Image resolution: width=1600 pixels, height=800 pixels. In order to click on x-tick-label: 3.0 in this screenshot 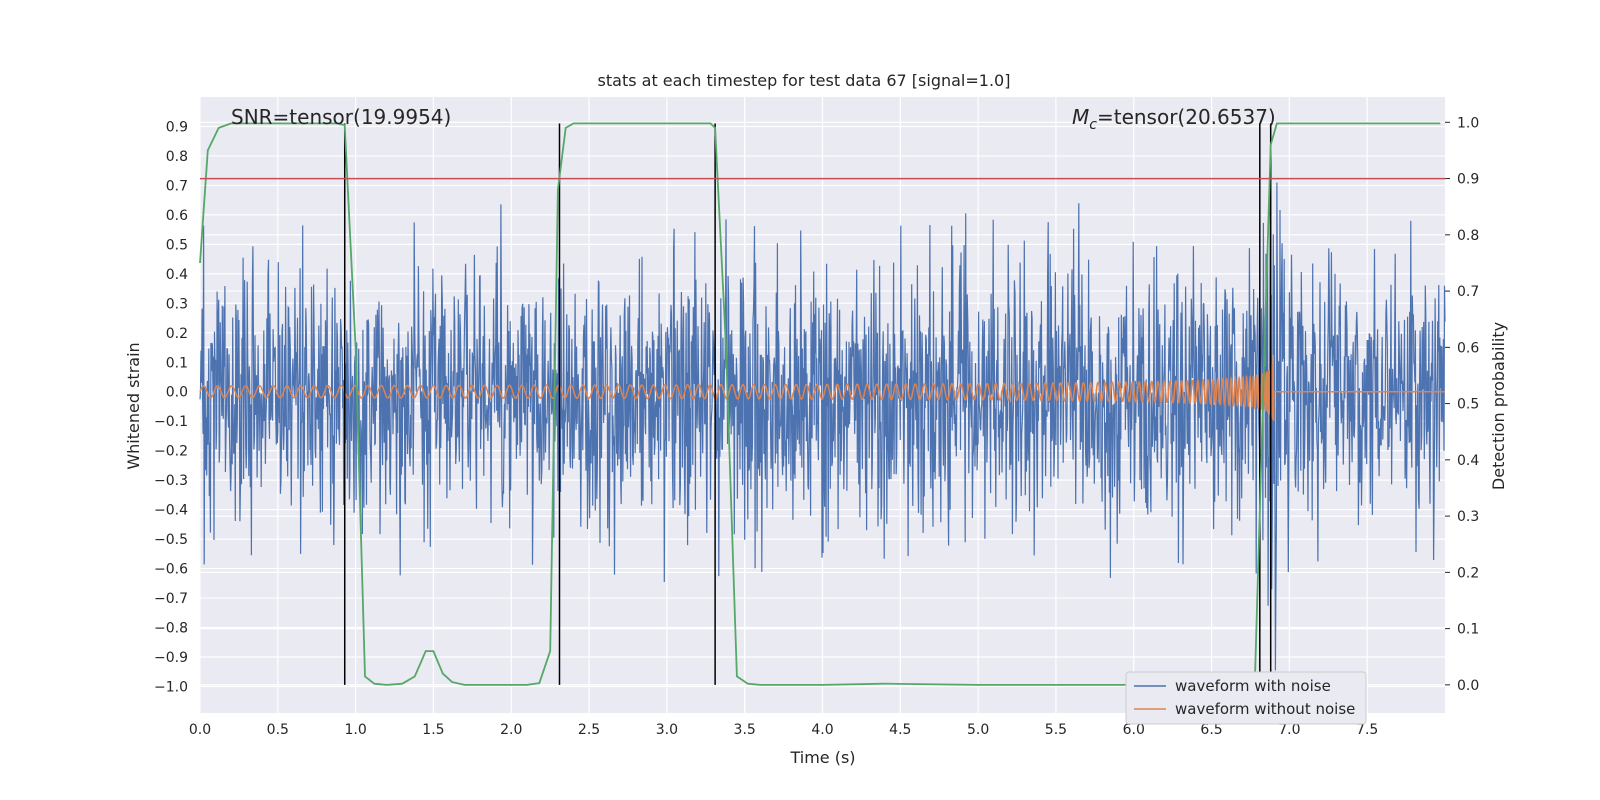, I will do `click(667, 730)`.